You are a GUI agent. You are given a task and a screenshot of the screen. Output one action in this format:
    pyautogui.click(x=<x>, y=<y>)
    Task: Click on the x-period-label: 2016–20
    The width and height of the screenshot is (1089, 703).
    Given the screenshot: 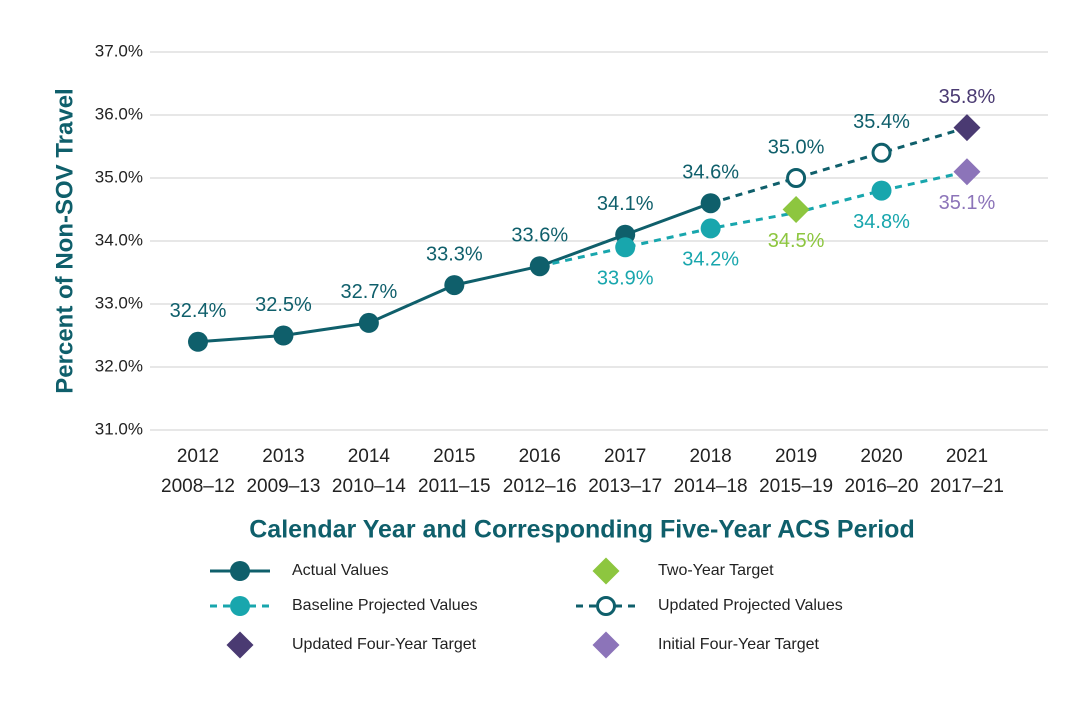 What is the action you would take?
    pyautogui.click(x=882, y=486)
    